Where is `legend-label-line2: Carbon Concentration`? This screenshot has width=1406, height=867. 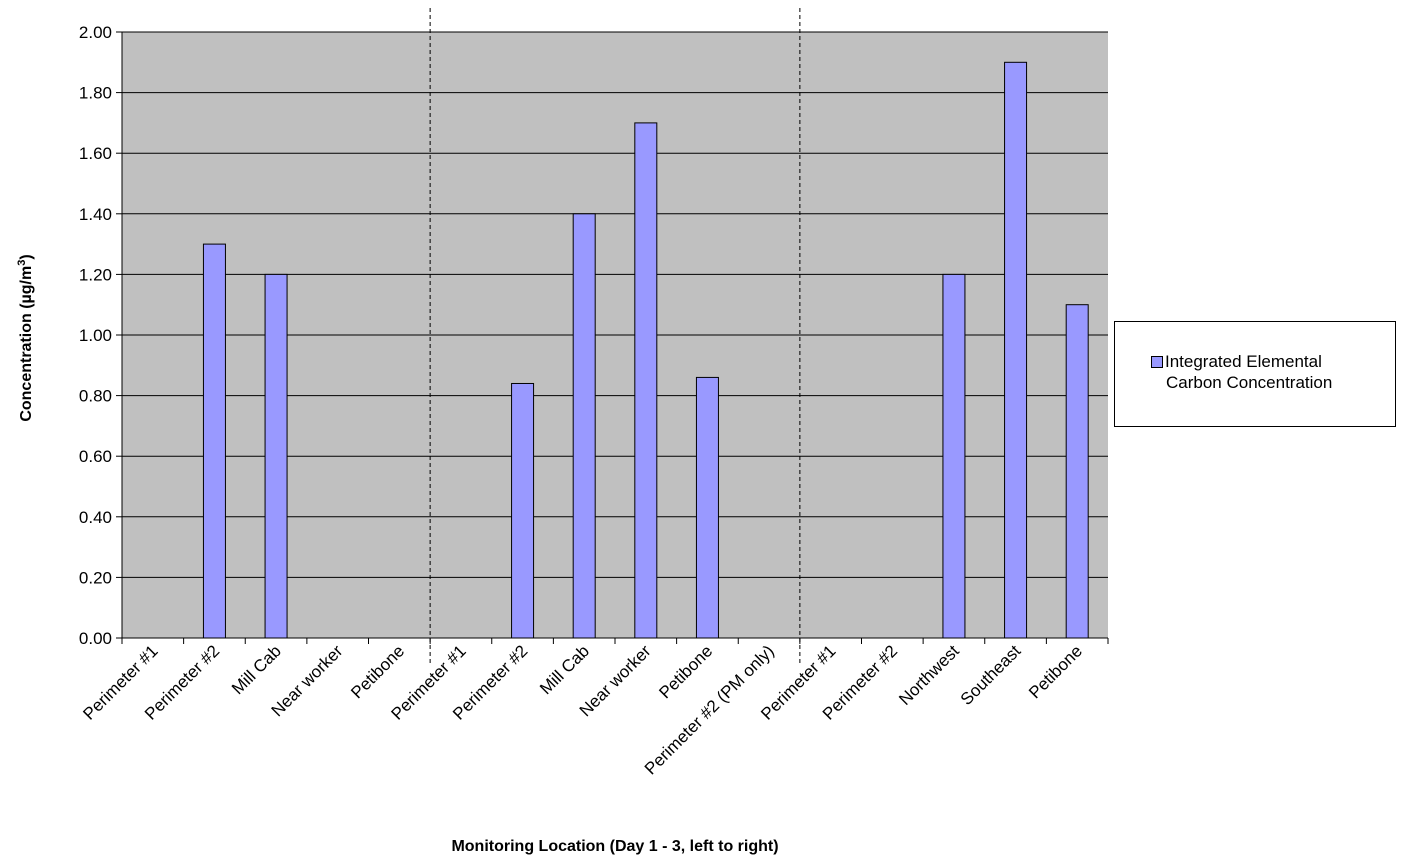 legend-label-line2: Carbon Concentration is located at coordinates (1249, 382).